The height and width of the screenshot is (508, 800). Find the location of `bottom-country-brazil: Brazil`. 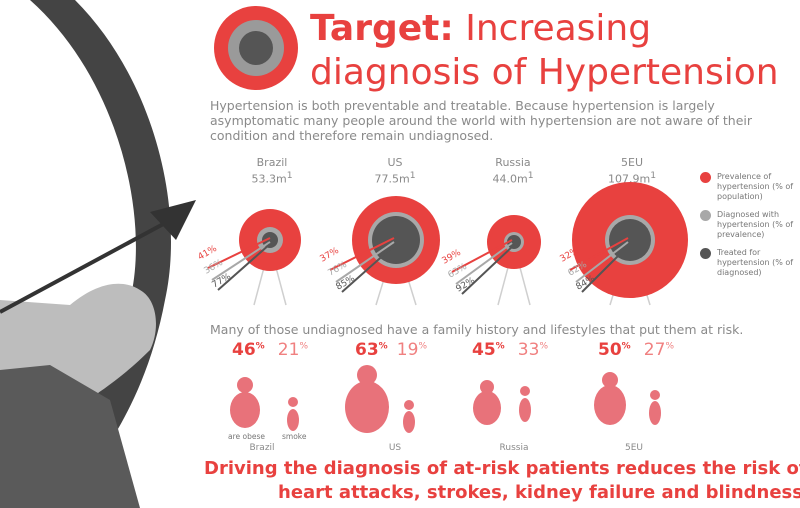

bottom-country-brazil: Brazil is located at coordinates (262, 448).